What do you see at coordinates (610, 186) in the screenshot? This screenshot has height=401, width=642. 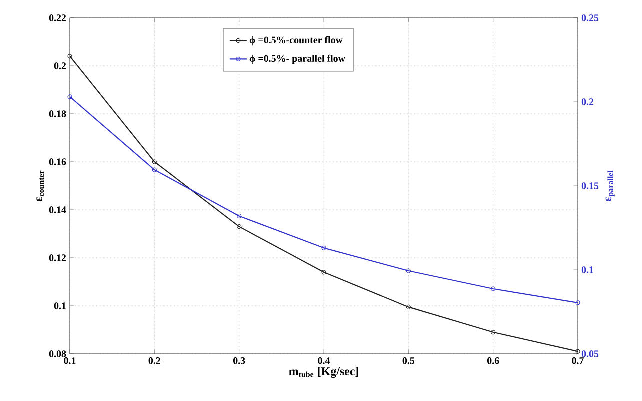 I see `y2-axis-title: ε$_{parallel}$` at bounding box center [610, 186].